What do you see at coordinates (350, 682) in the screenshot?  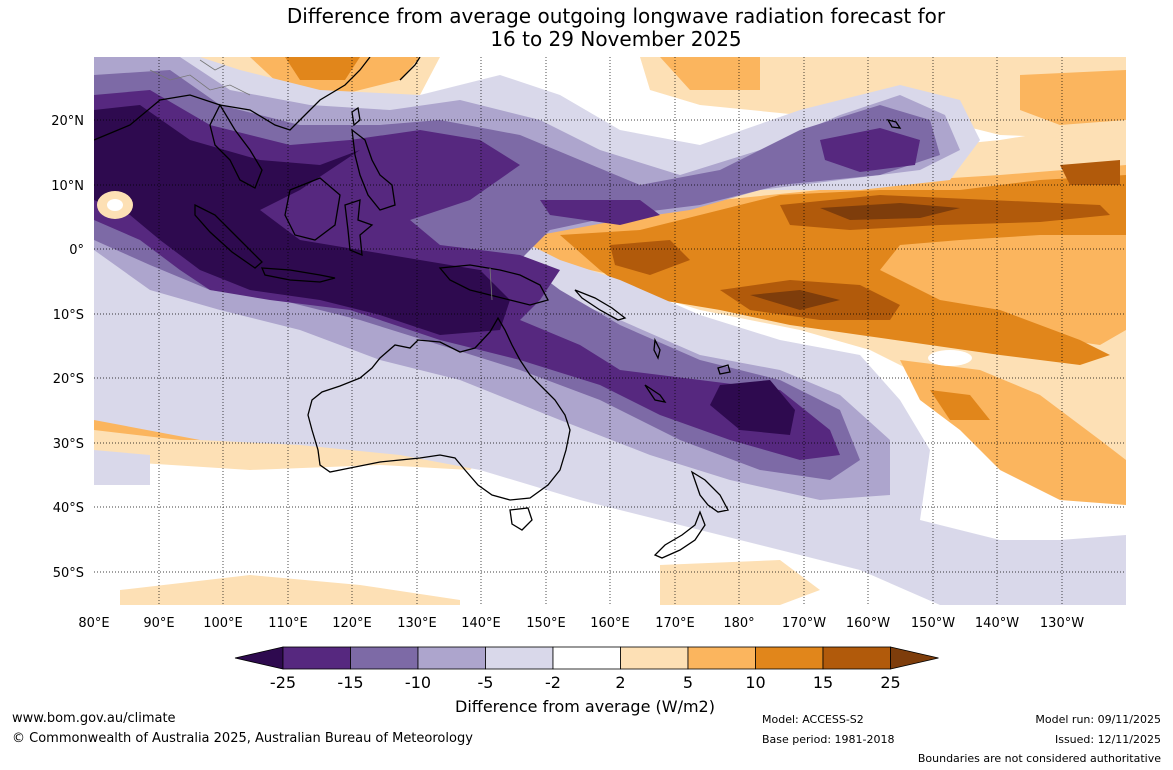 I see `legend-tick-label: -15` at bounding box center [350, 682].